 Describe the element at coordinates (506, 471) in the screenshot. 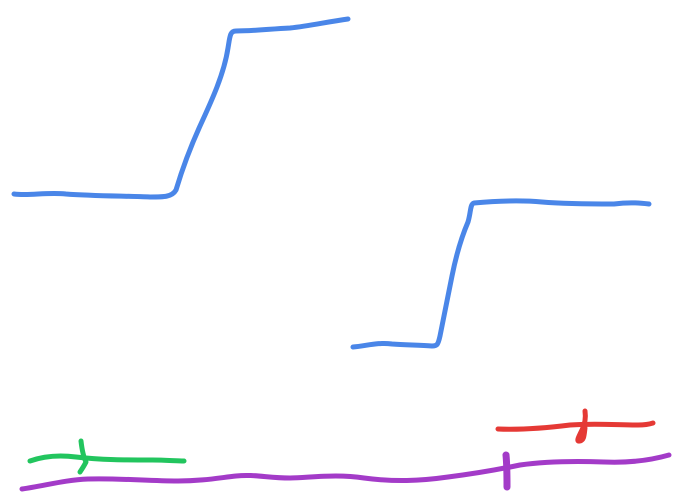

I see `purple-tick-mark` at that location.